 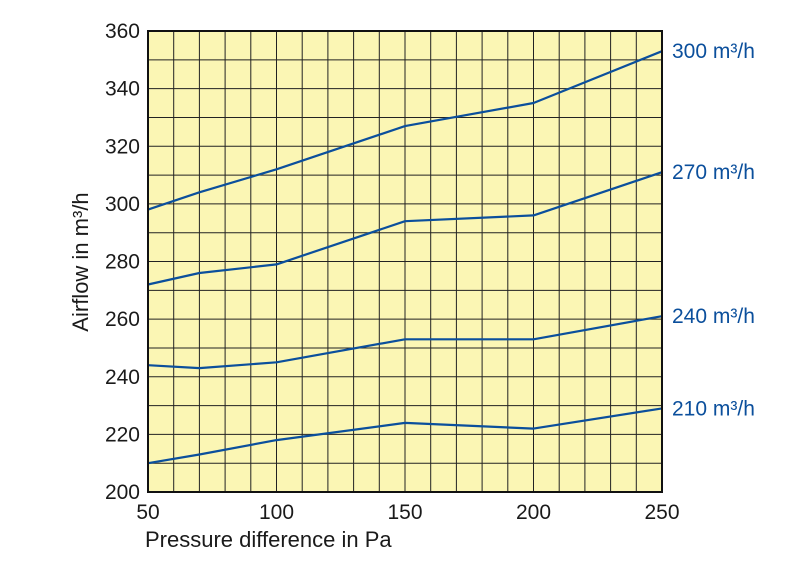 I want to click on x-axis-title: Pressure difference in Pa, so click(x=268, y=539).